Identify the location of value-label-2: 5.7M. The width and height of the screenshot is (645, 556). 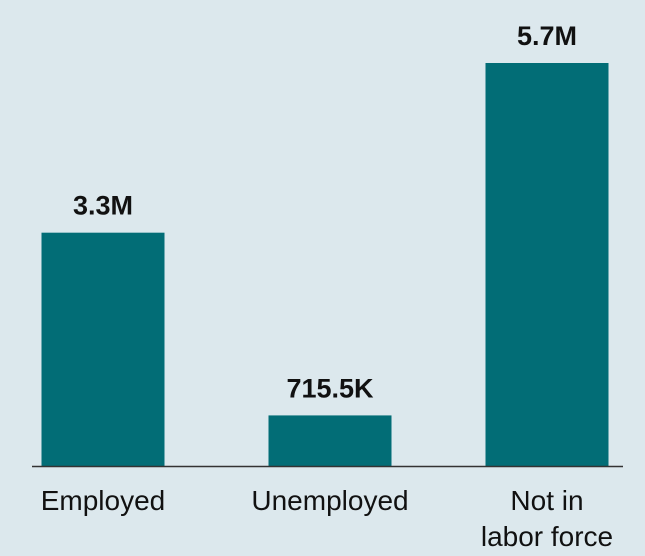
(547, 36).